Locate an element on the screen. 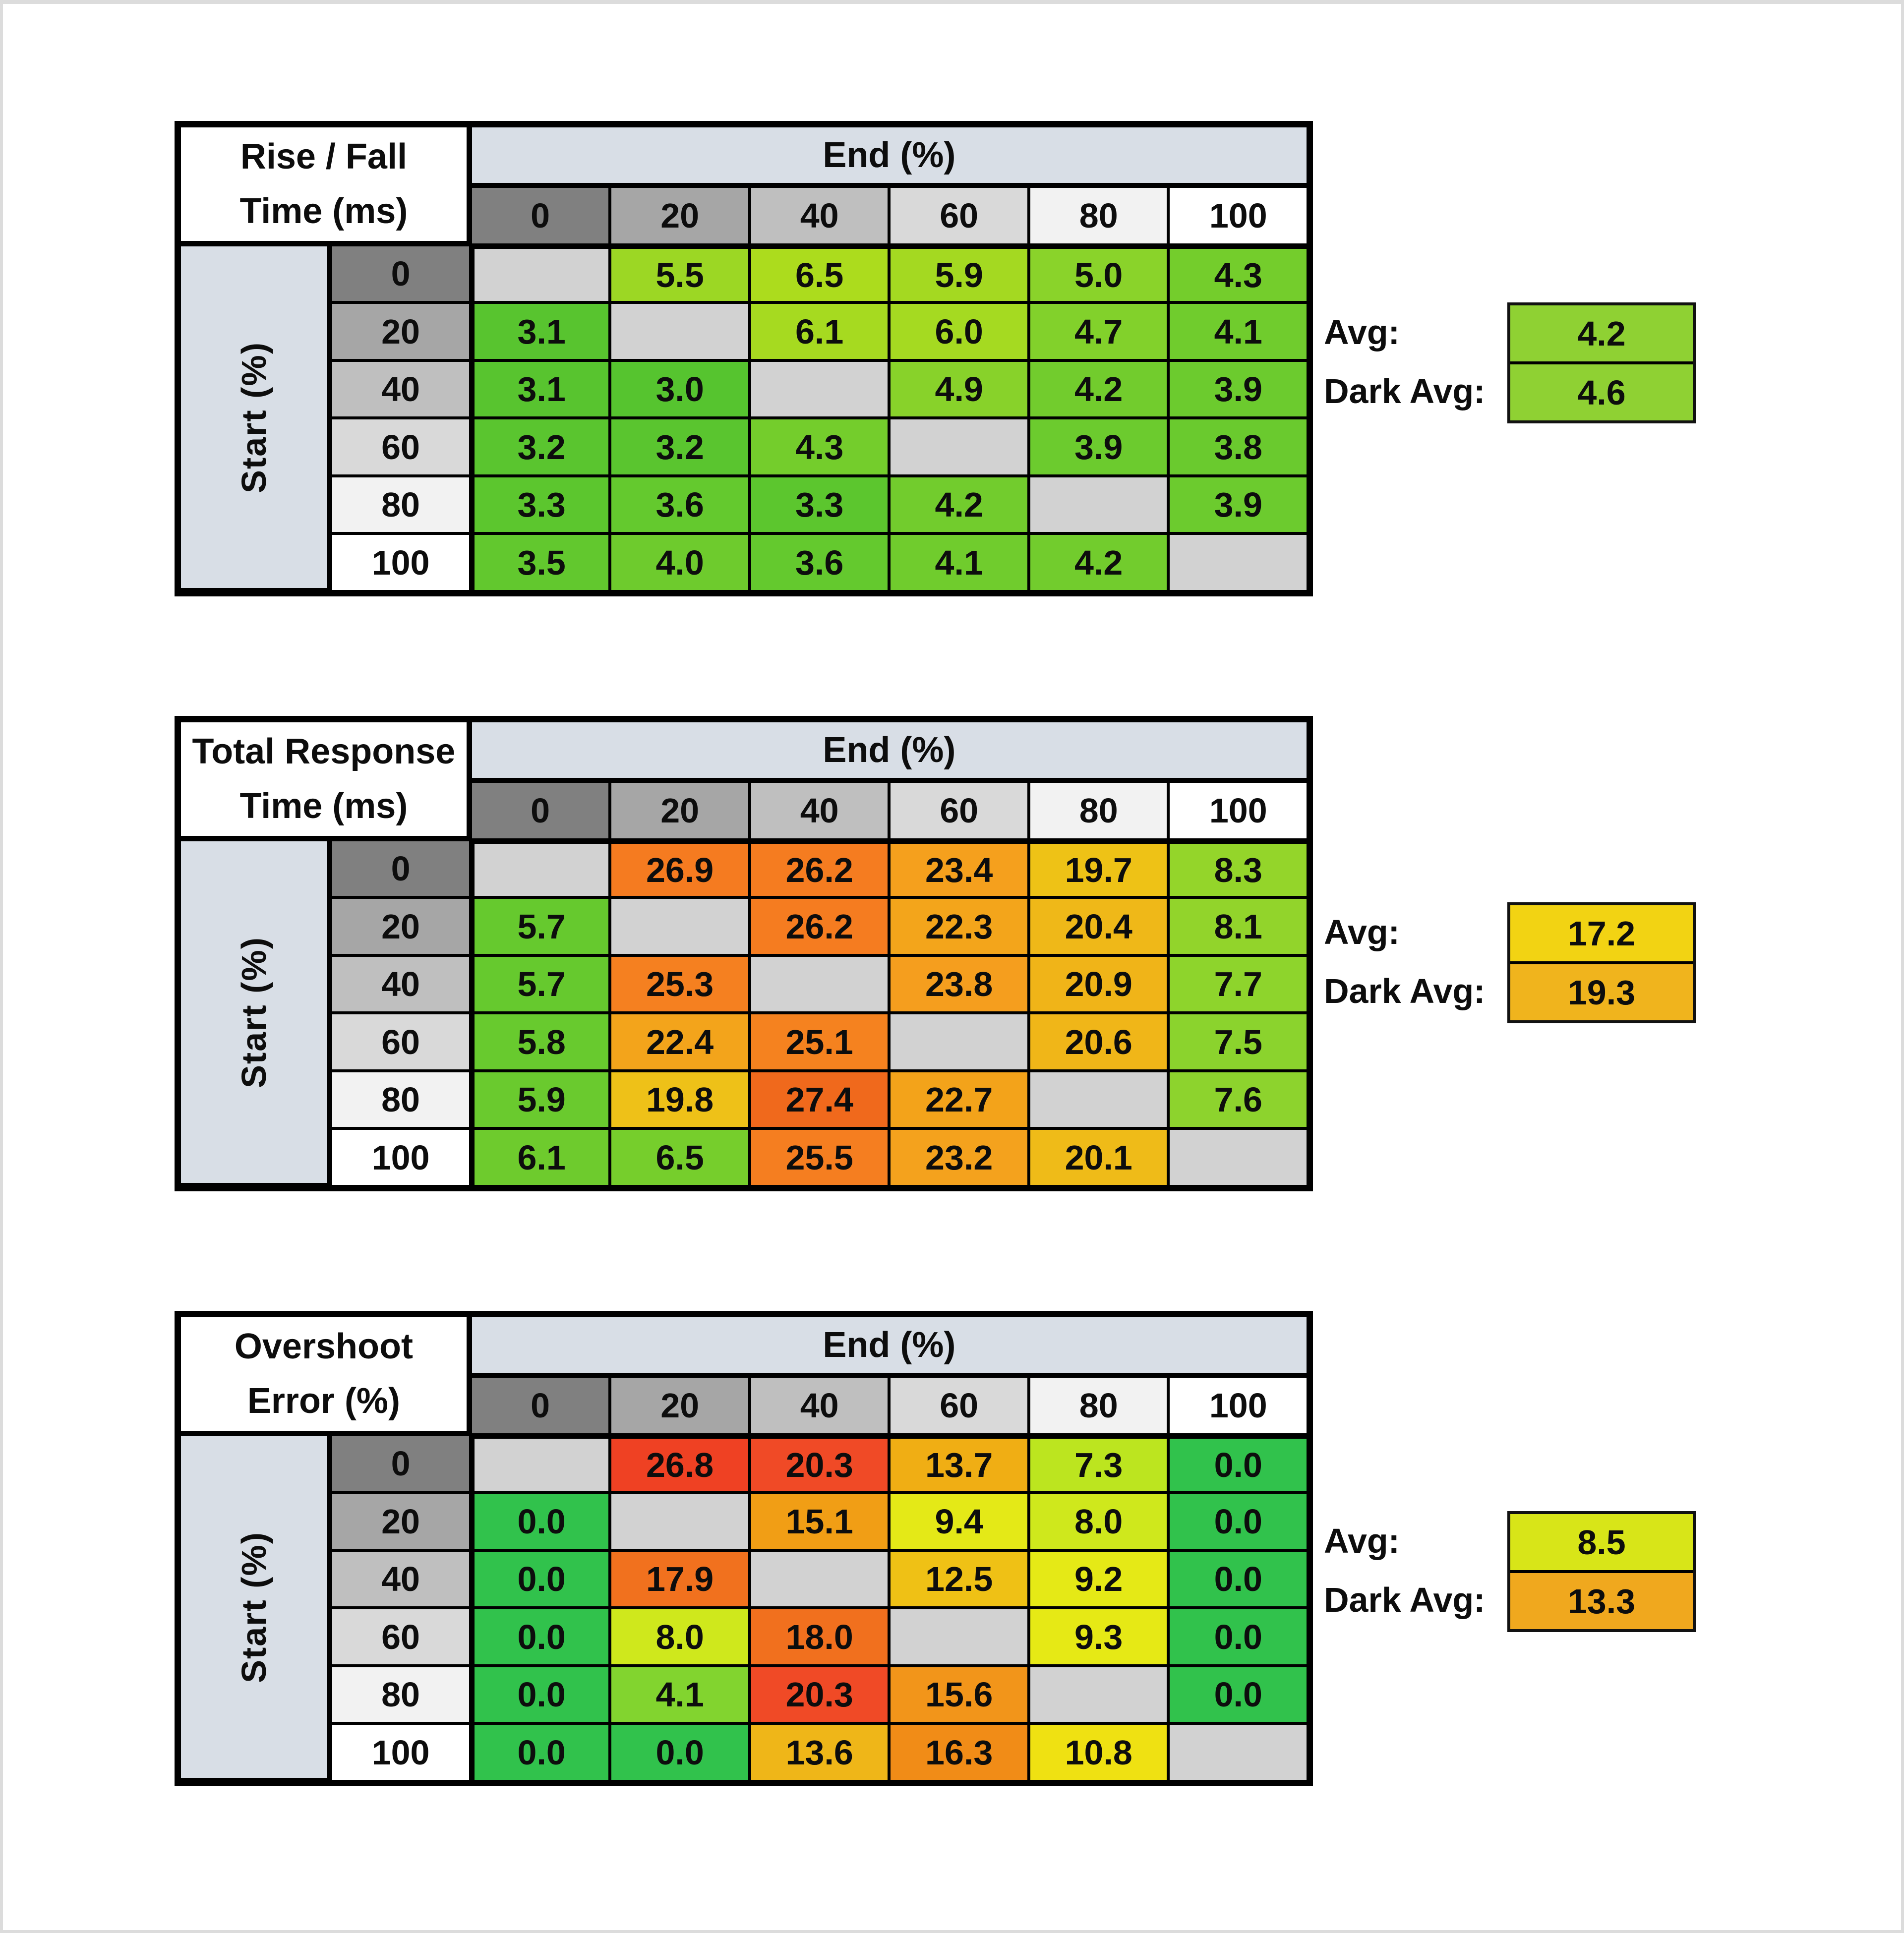 This screenshot has height=1933, width=1904. start-axis-label-text: Start (%) is located at coordinates (255, 417).